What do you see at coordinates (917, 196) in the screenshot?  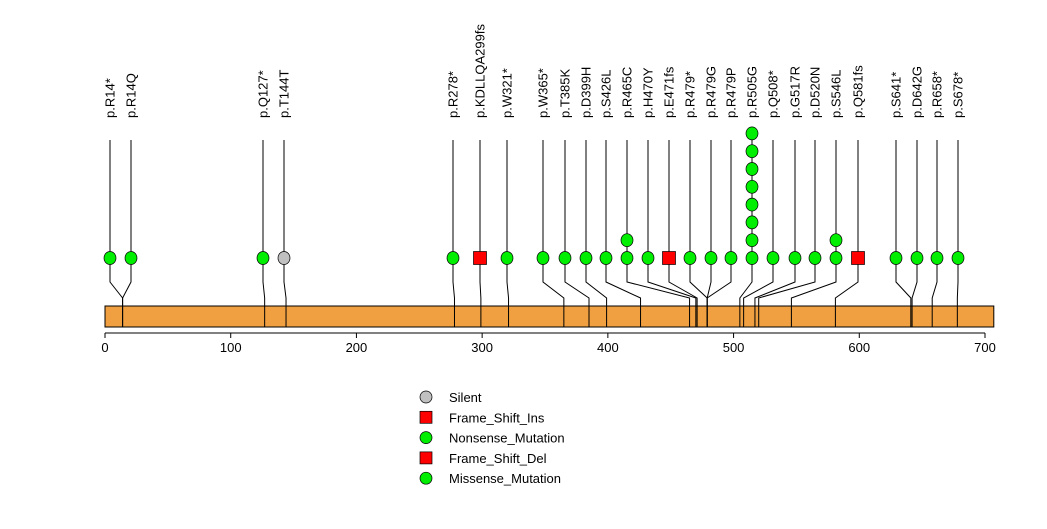 I see `mutation-lollipop: p.D642G` at bounding box center [917, 196].